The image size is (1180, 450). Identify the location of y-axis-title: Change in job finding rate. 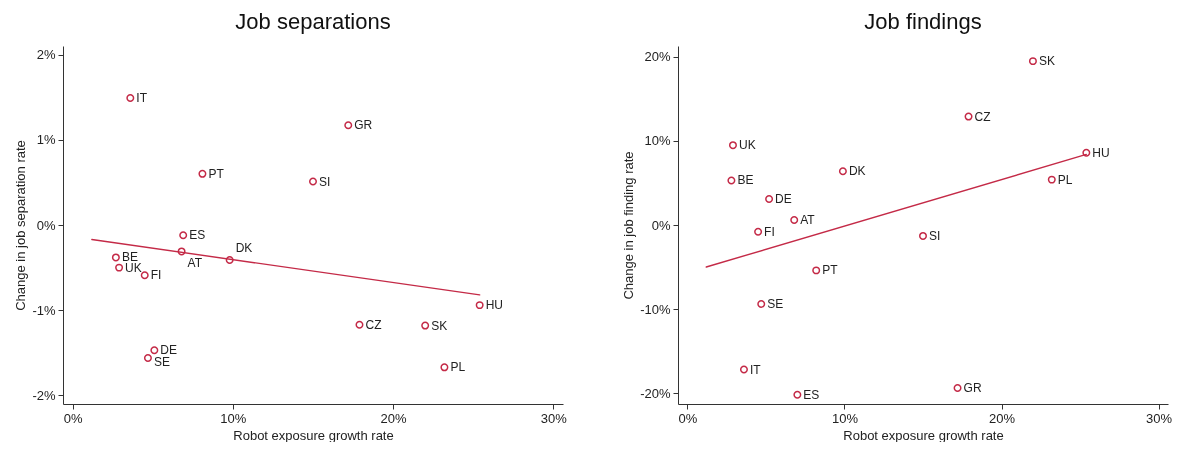
(629, 225).